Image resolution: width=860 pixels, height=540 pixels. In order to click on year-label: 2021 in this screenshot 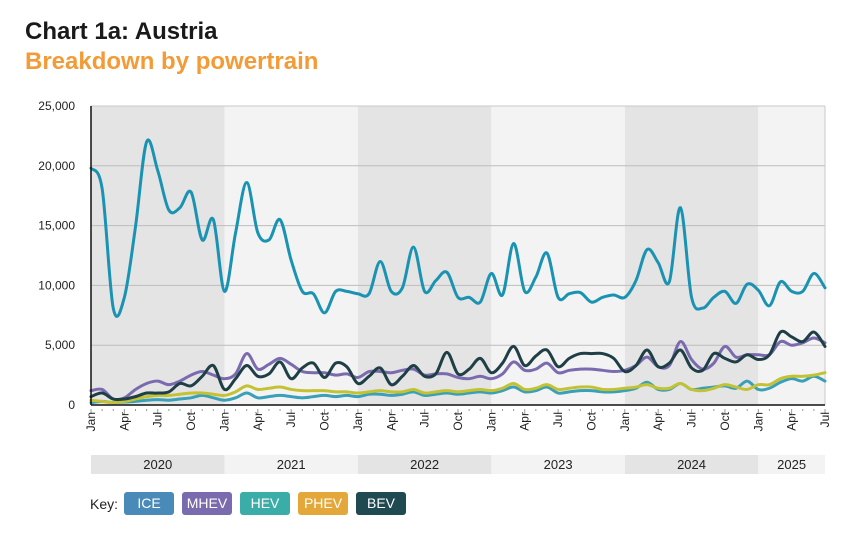, I will do `click(291, 464)`.